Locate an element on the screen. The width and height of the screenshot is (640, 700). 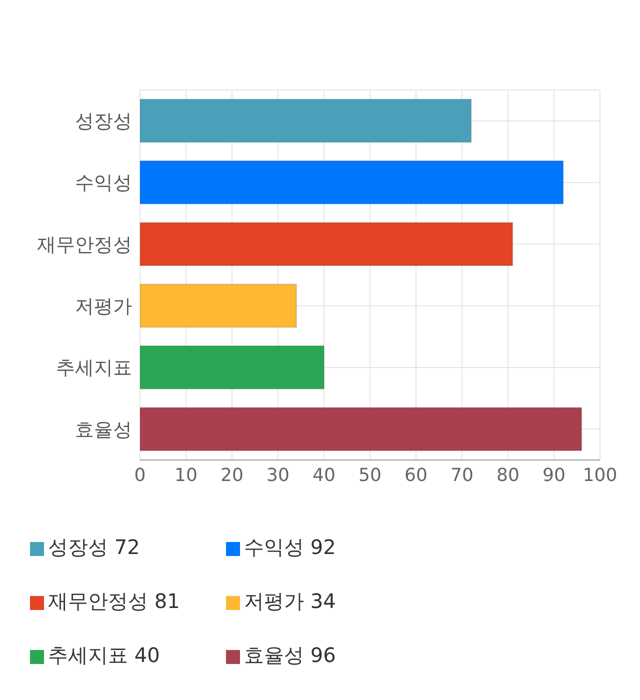
y-tick-label: 저평가 is located at coordinates (103, 307).